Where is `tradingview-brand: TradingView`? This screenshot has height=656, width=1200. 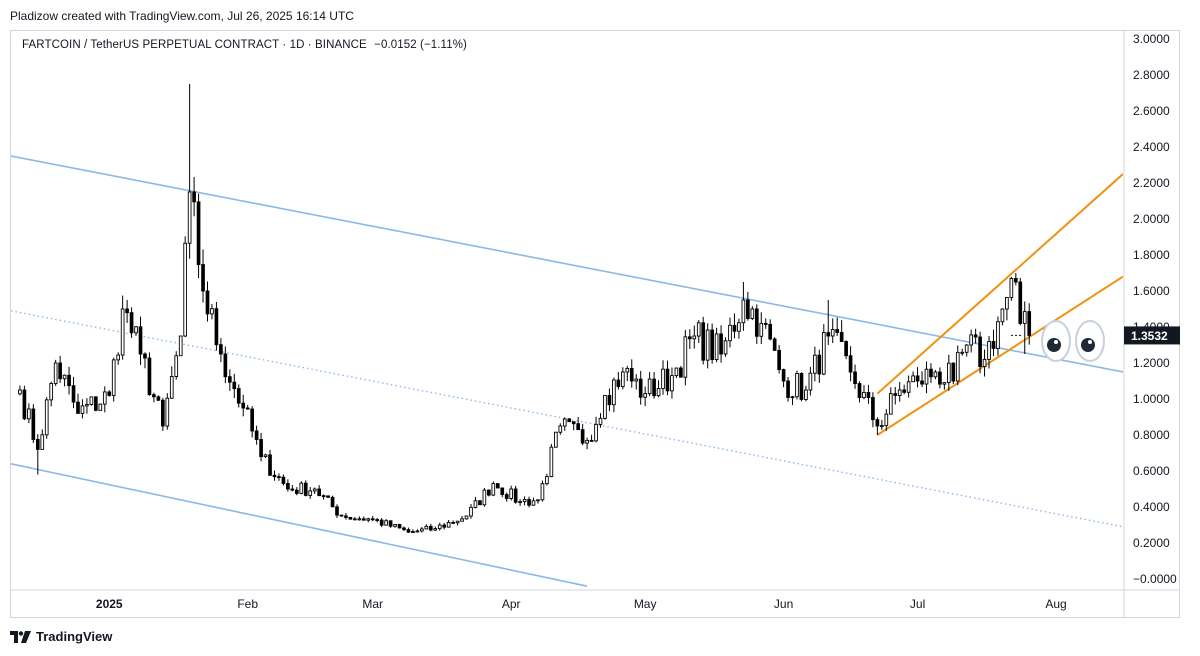
tradingview-brand: TradingView is located at coordinates (74, 636).